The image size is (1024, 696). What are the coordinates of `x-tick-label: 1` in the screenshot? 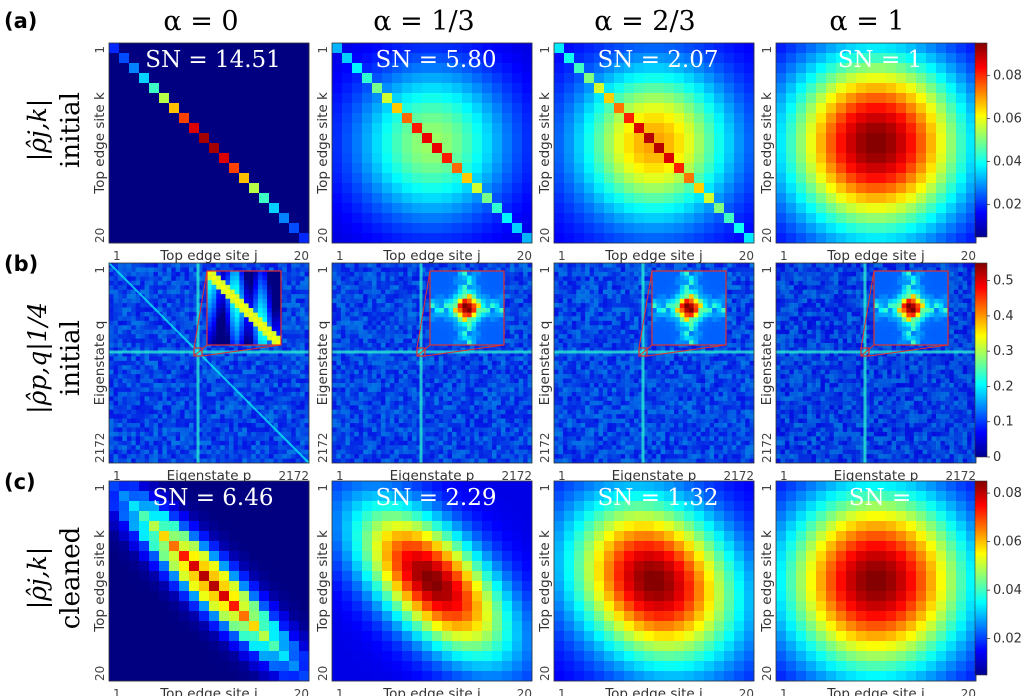 It's located at (562, 256).